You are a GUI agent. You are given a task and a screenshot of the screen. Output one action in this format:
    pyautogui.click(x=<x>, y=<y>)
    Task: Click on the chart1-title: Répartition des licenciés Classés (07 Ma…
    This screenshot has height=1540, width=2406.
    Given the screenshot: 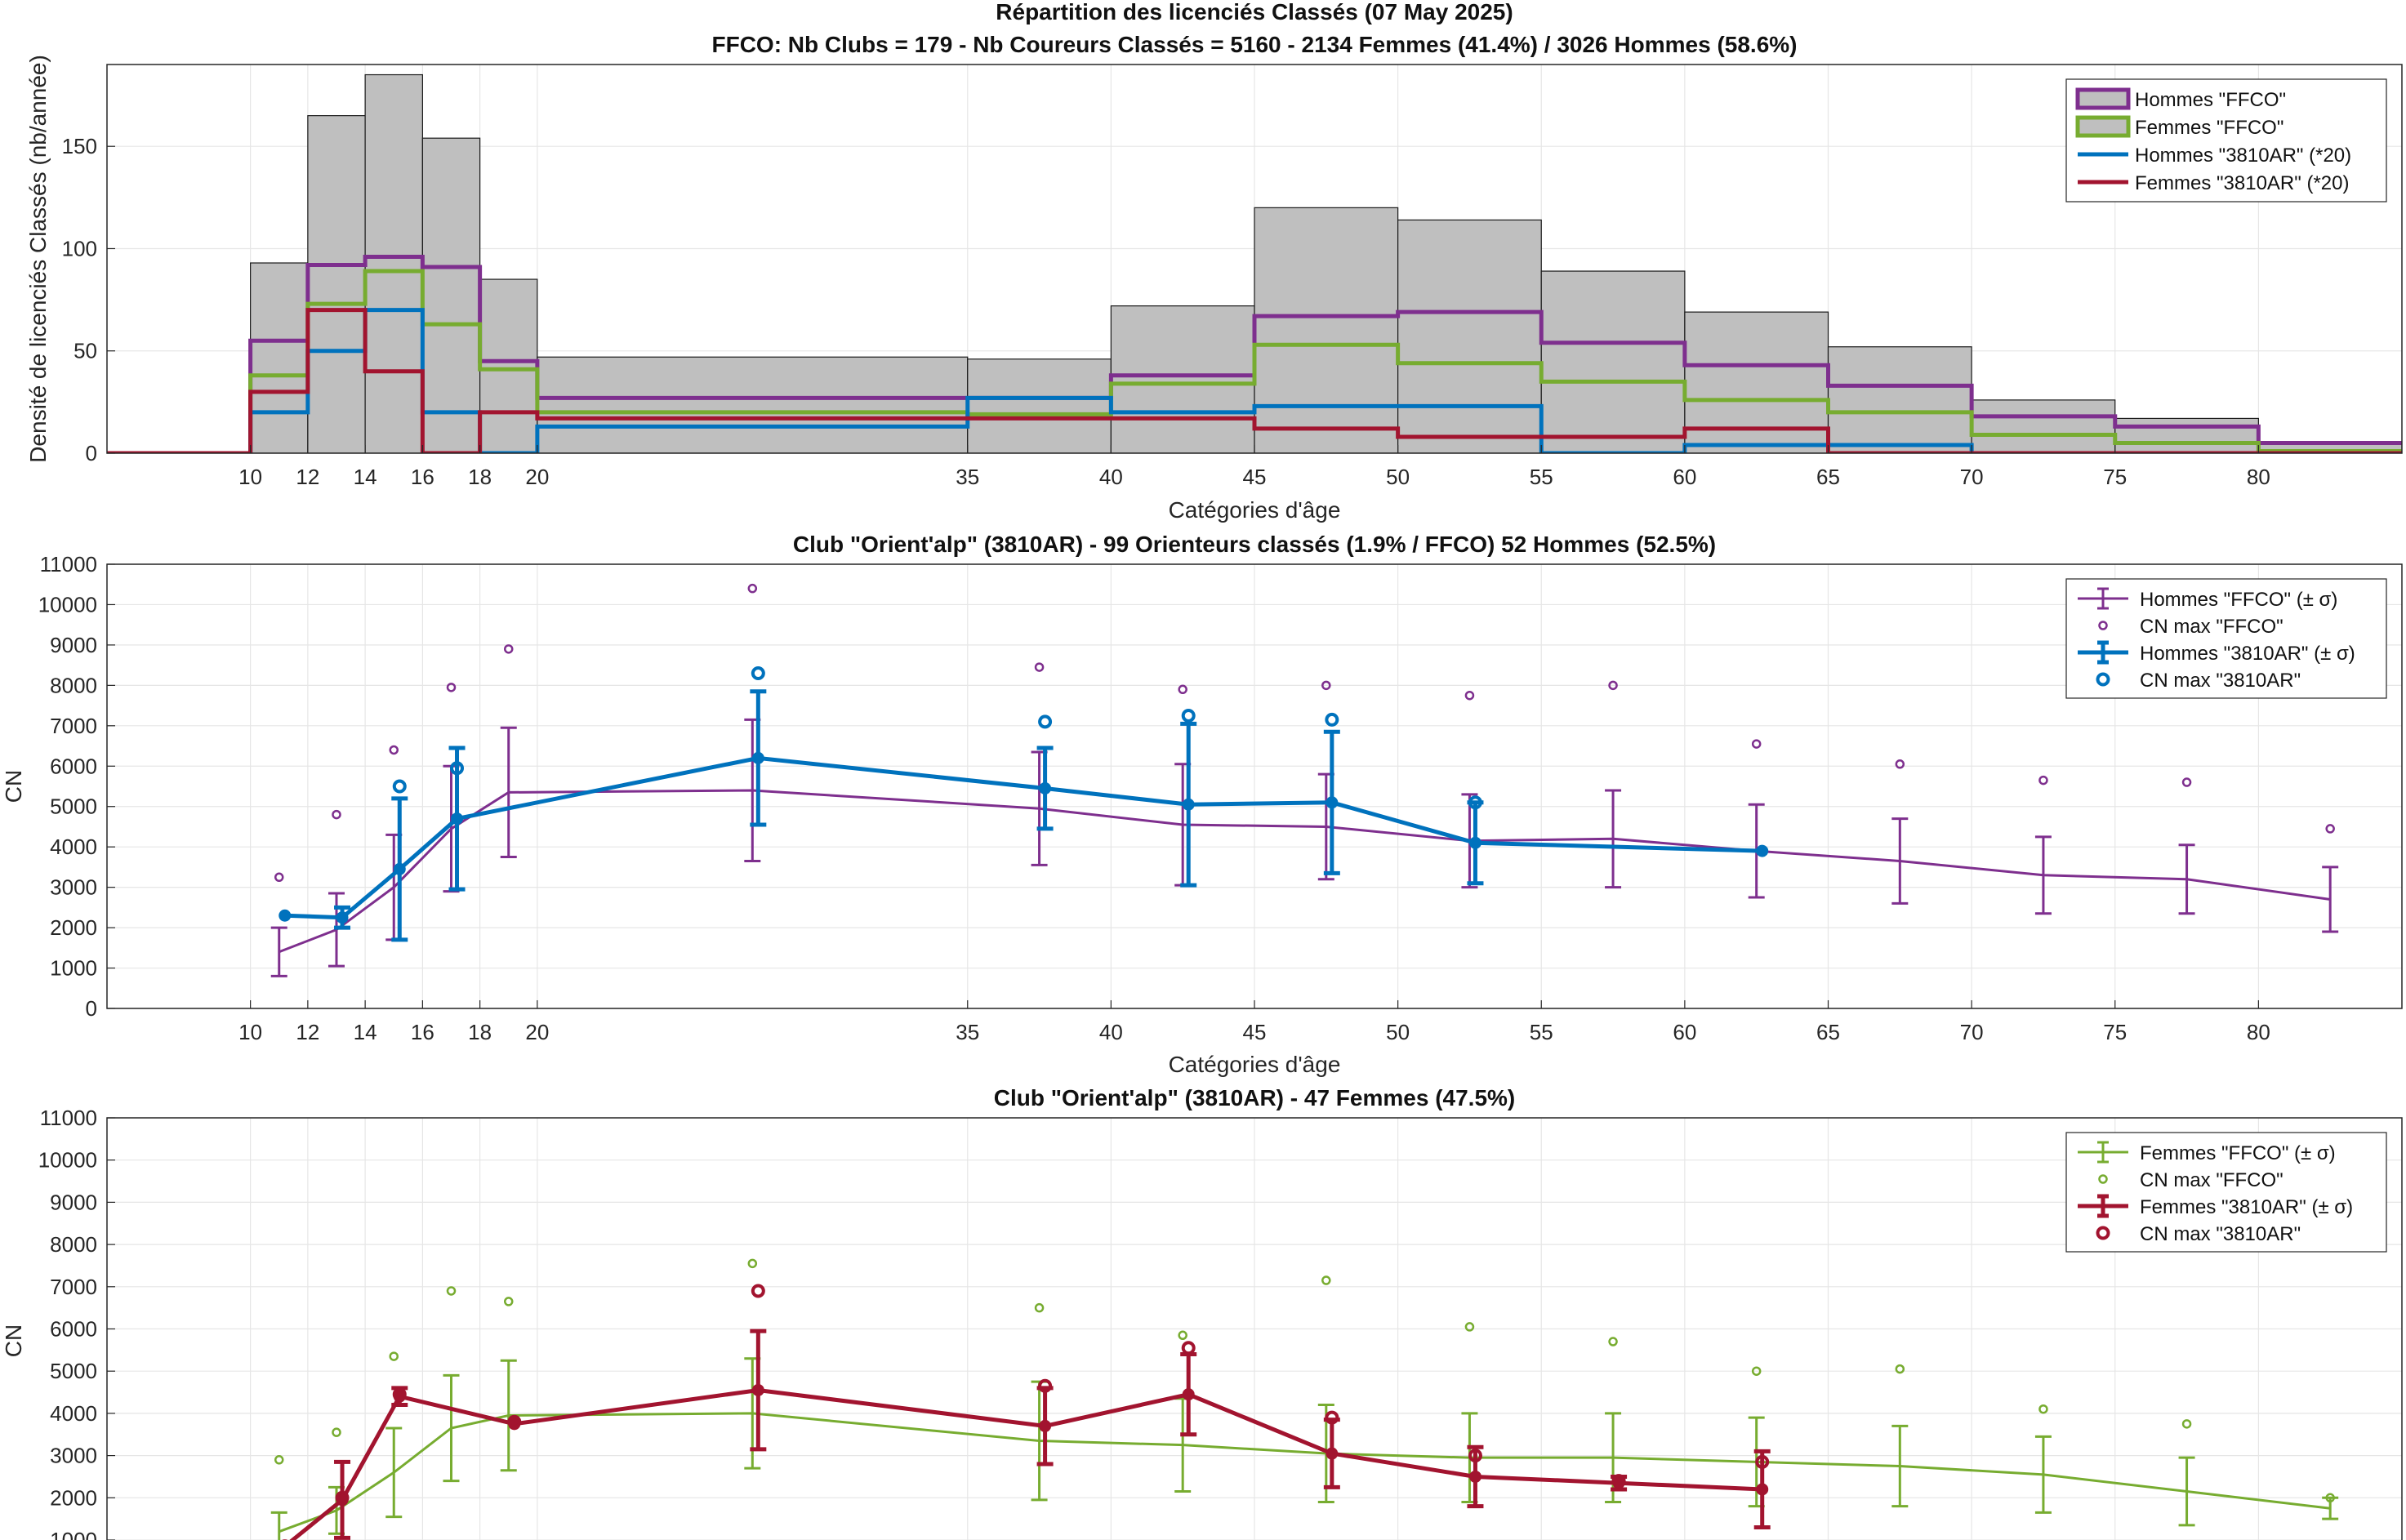 What is the action you would take?
    pyautogui.click(x=1254, y=12)
    